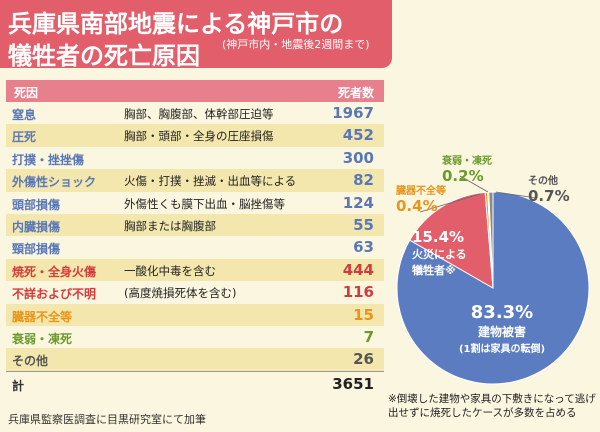 This screenshot has width=600, height=432. Describe the element at coordinates (54, 182) in the screenshot. I see `row-cause: 外傷性ショック` at that location.